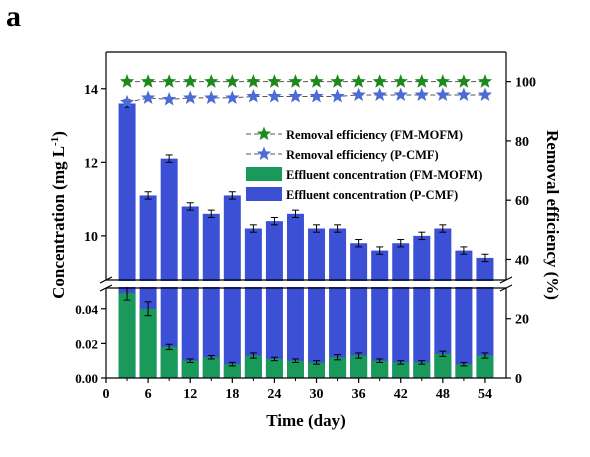 This screenshot has height=457, width=590. Describe the element at coordinates (306, 420) in the screenshot. I see `x-axis-label: Time (day)` at that location.